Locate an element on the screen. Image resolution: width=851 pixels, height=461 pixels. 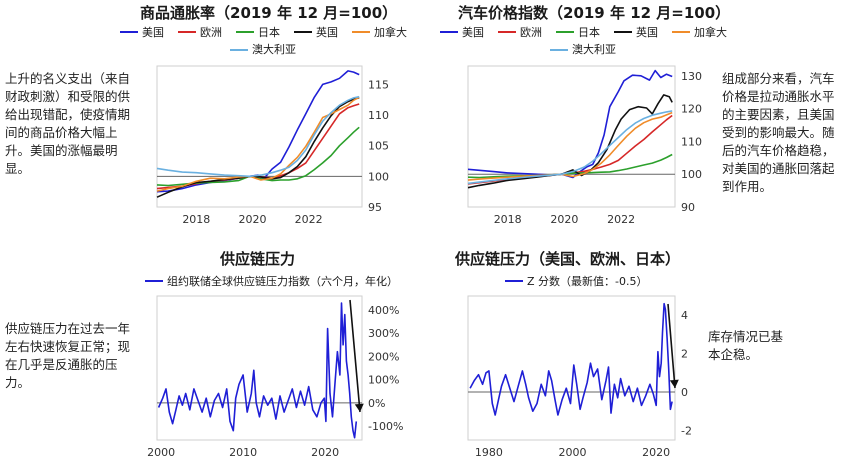
legend-goods-inflation: 美国 欧洲 日本 英国 加拿大澳大利亚 is located at coordinates (270, 39).